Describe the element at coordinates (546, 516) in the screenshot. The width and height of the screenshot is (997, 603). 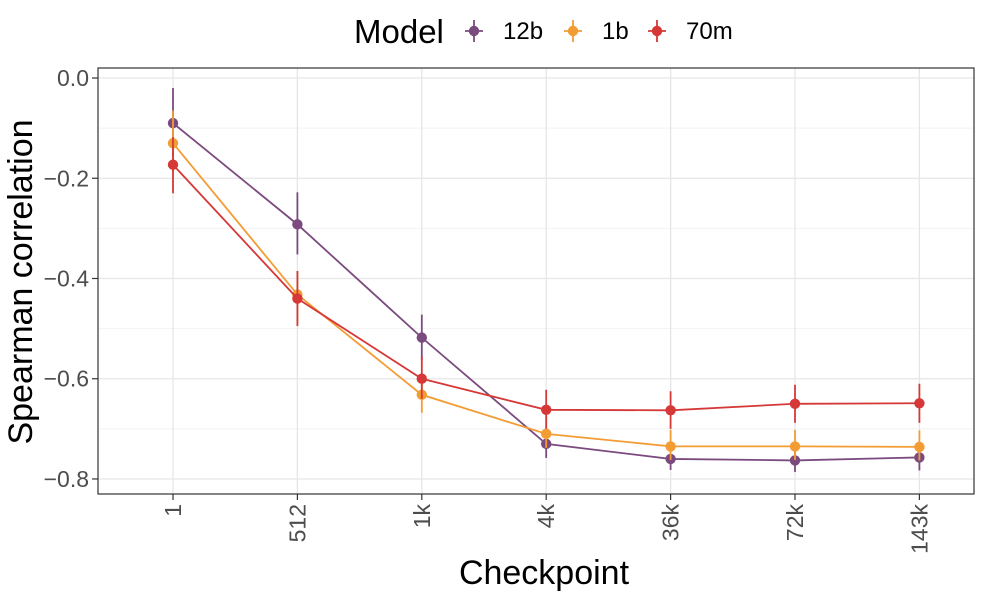
I see `x-tick-label: 4k` at that location.